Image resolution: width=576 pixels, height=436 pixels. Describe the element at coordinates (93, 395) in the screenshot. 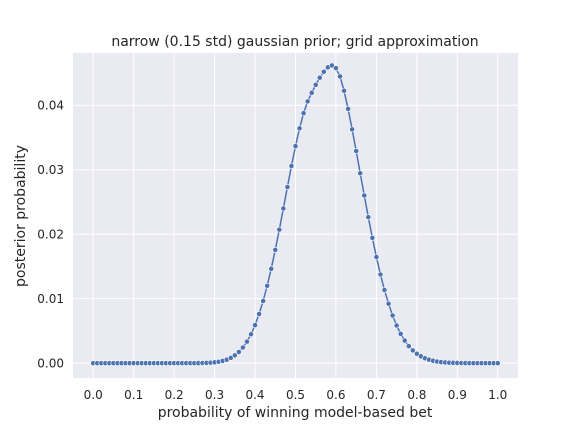

I see `x-tick-label: 0.0` at that location.